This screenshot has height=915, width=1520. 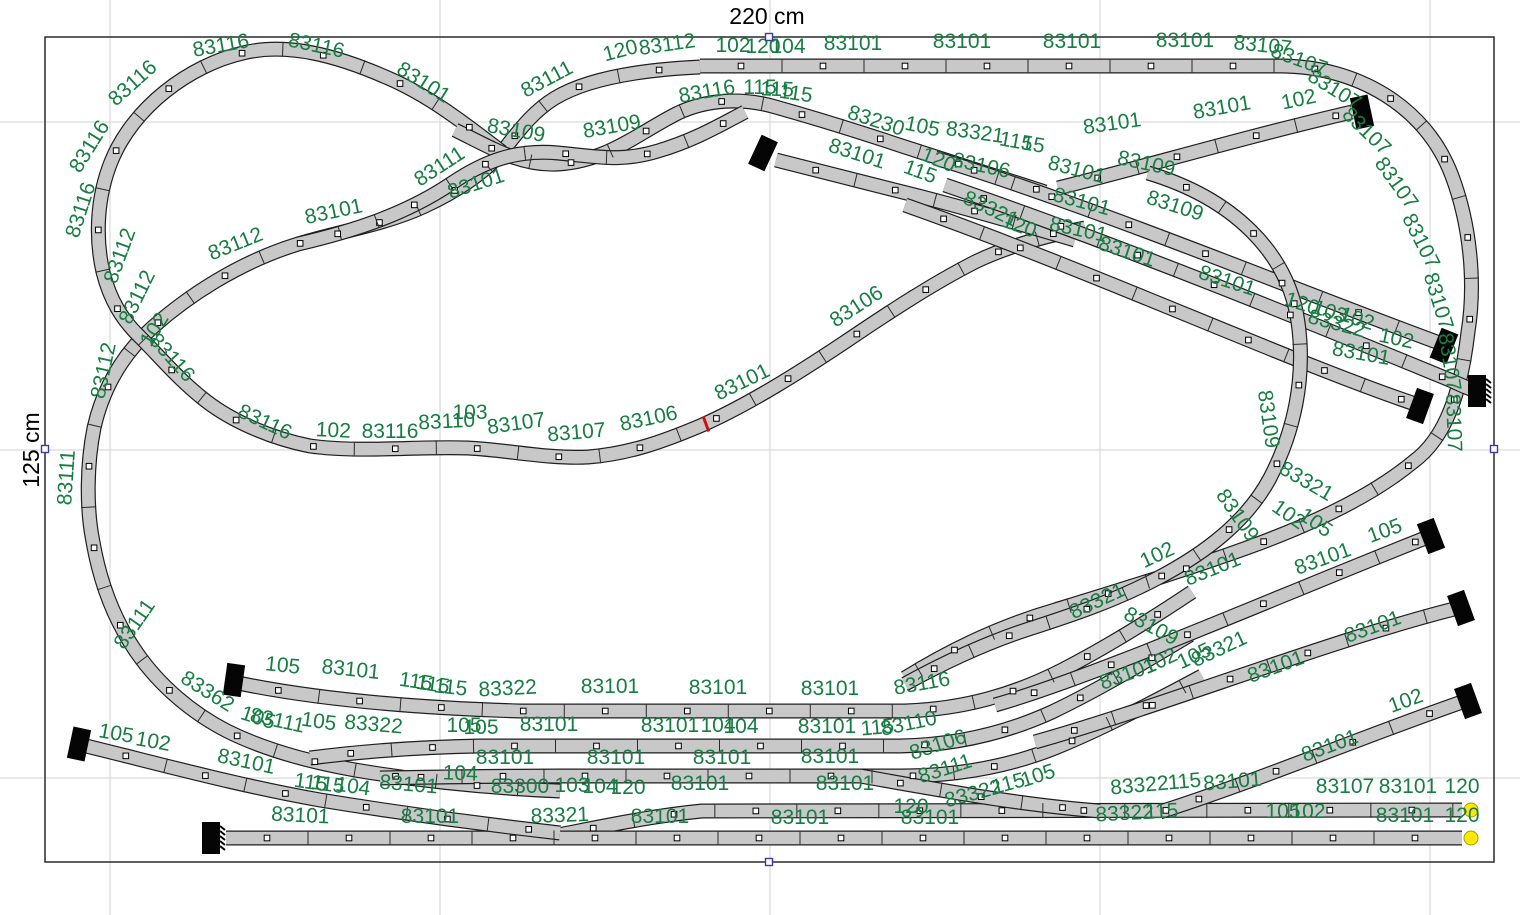 I want to click on track-siding-from-mid-buffer, so click(x=925, y=200).